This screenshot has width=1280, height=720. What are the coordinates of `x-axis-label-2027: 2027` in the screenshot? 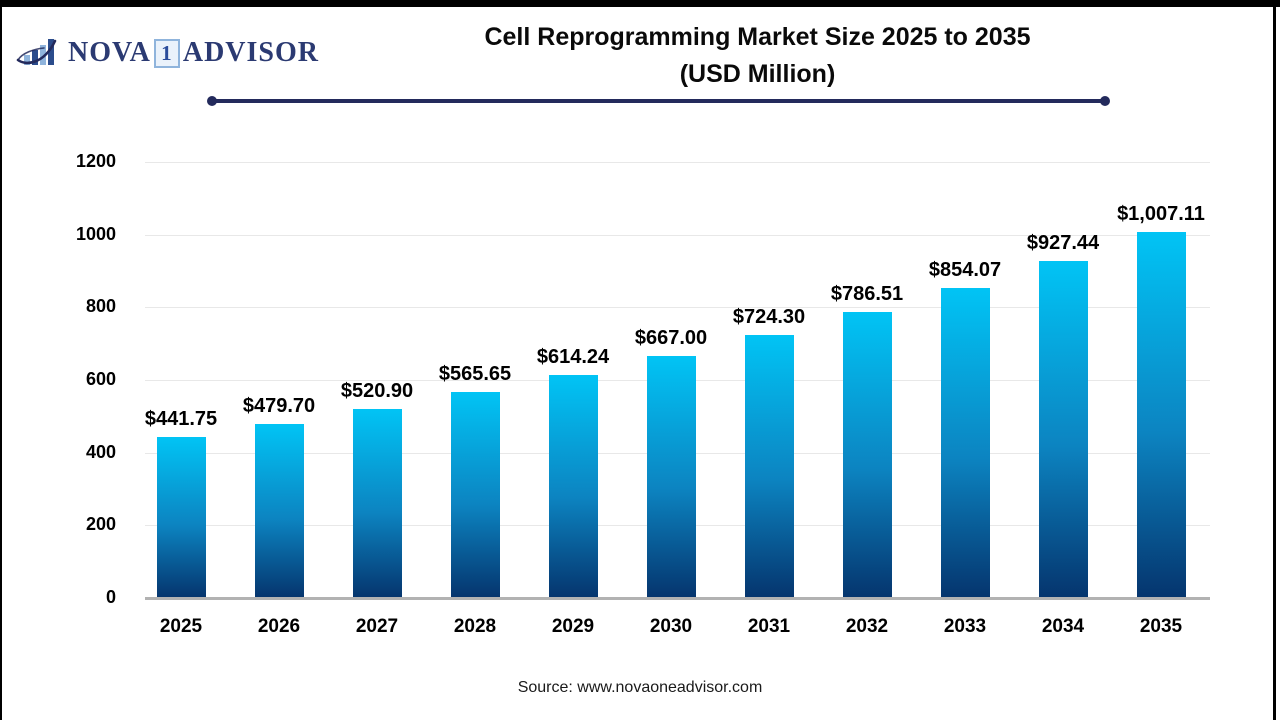 It's located at (377, 626).